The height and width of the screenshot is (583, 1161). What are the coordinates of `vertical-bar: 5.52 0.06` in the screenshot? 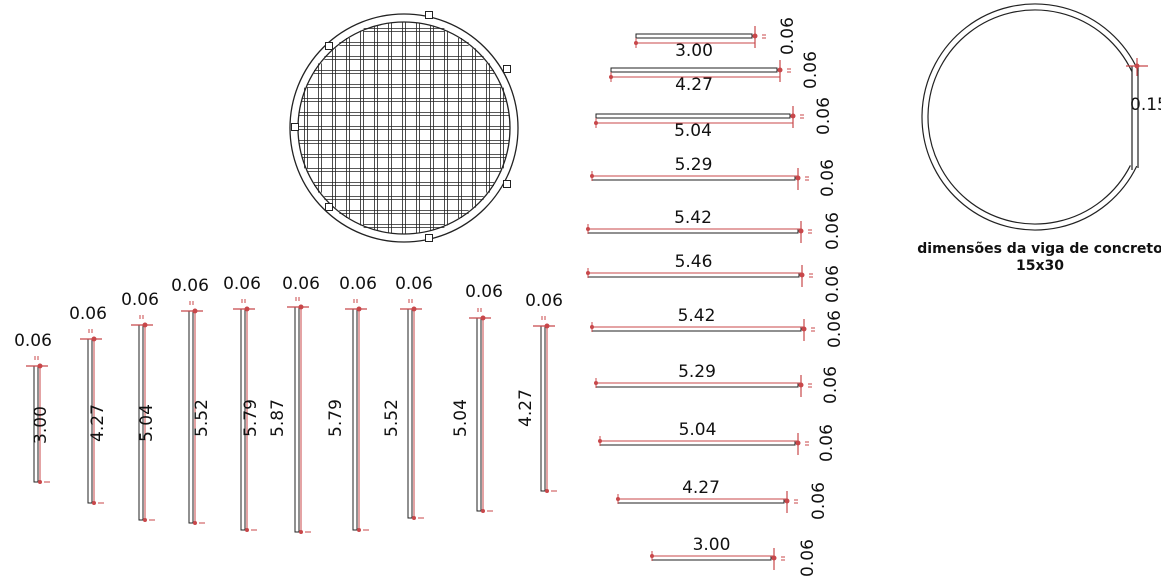 It's located at (191, 400).